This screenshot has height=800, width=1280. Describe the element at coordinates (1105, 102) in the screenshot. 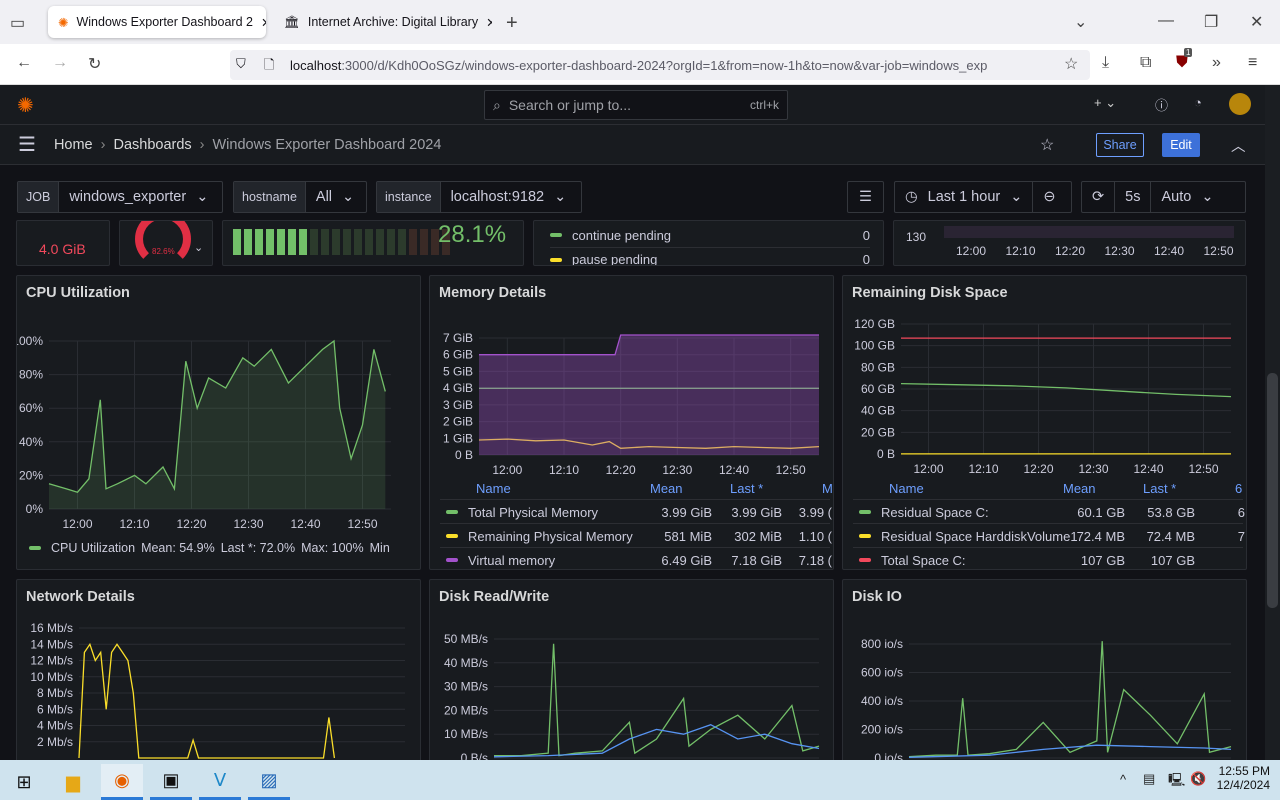

I see `add-new-icon: + ⌄` at that location.